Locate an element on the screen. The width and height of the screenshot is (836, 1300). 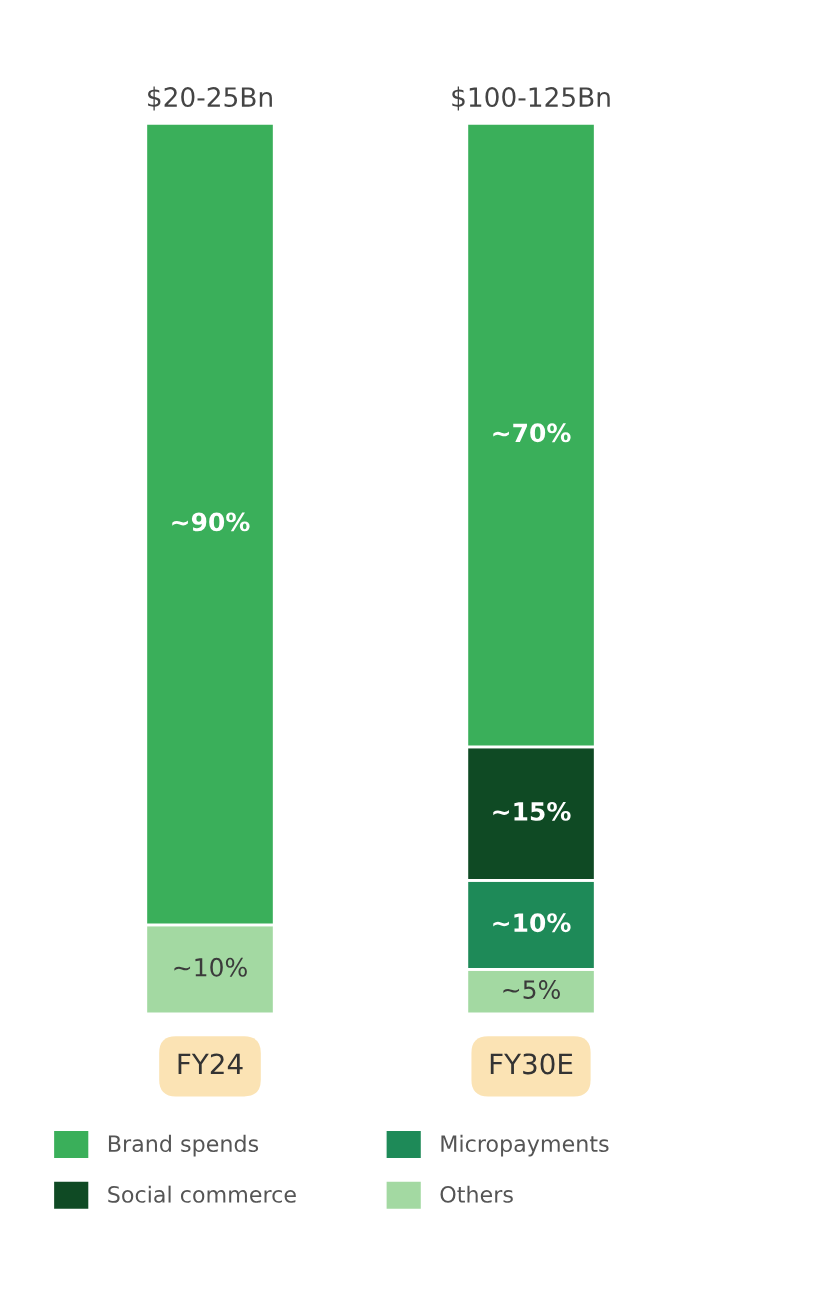
legend-label: Others is located at coordinates (476, 1194).